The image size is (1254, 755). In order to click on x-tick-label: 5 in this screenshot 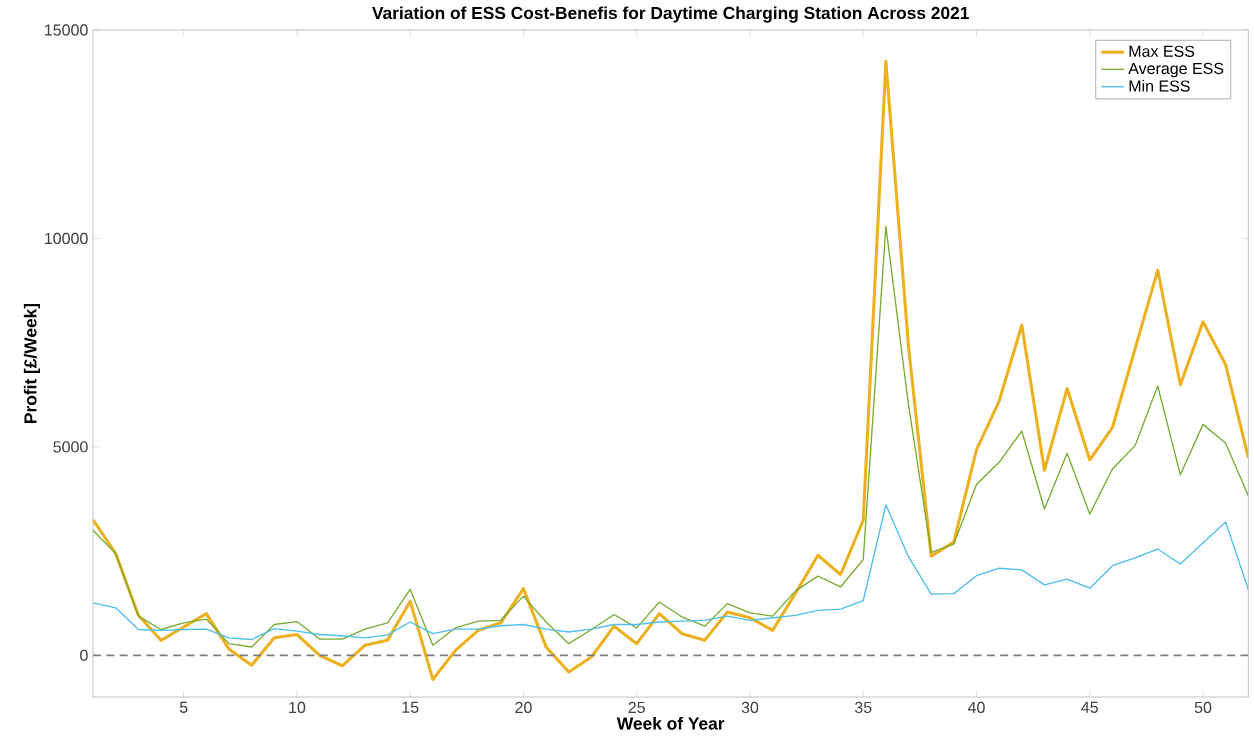, I will do `click(183, 707)`.